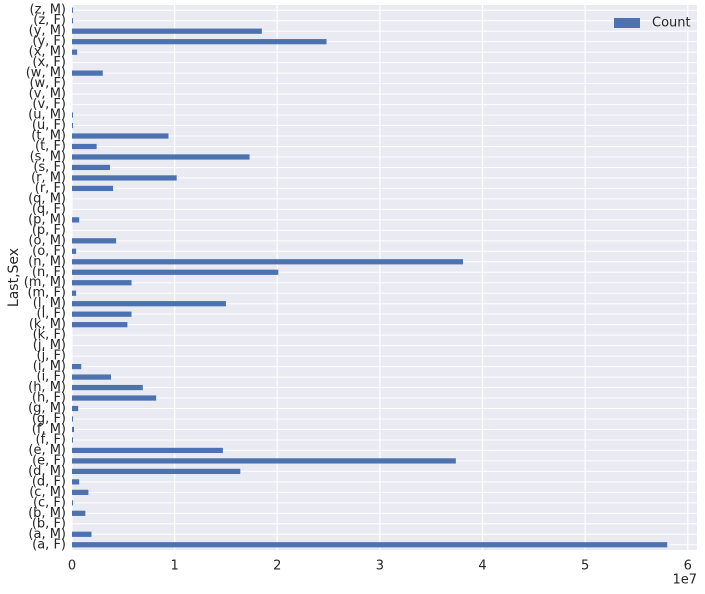 This screenshot has width=705, height=594. I want to click on y-axis-label: Last,Sex, so click(14, 277).